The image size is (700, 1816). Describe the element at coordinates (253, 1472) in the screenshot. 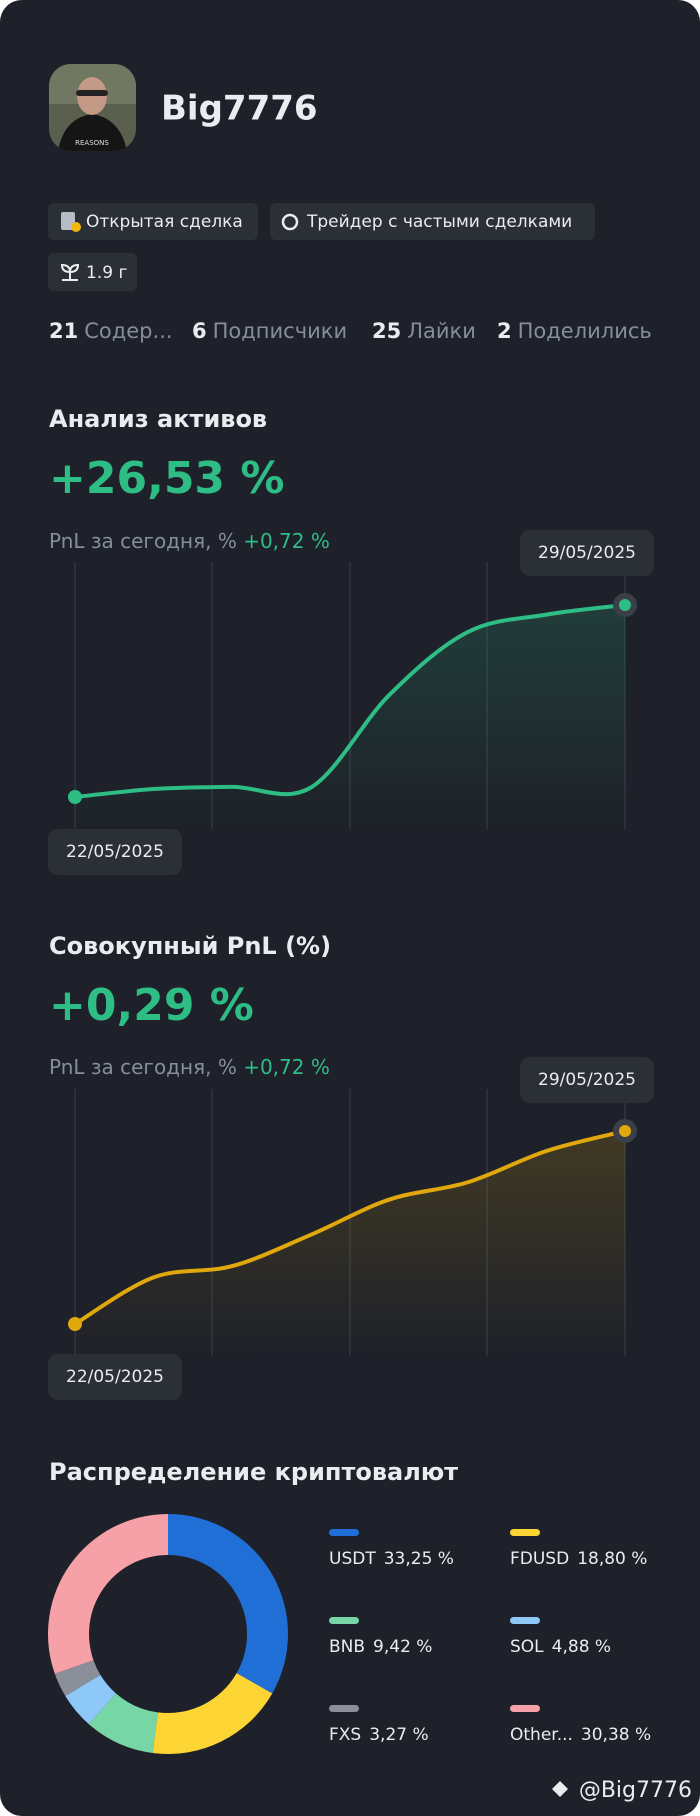

I see `section-title: Распределение криптовалют` at that location.